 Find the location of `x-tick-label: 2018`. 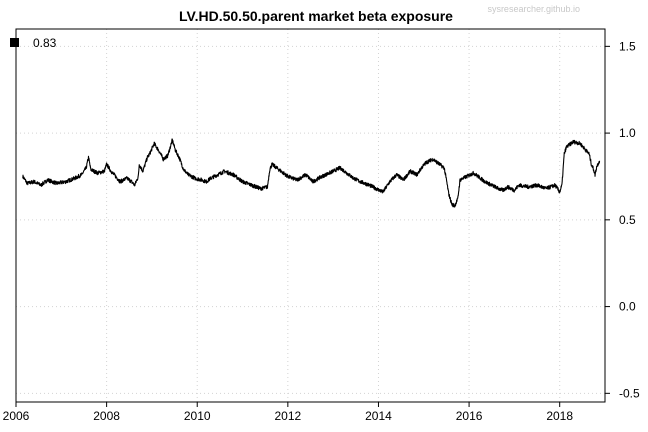

x-tick-label: 2018 is located at coordinates (559, 416).